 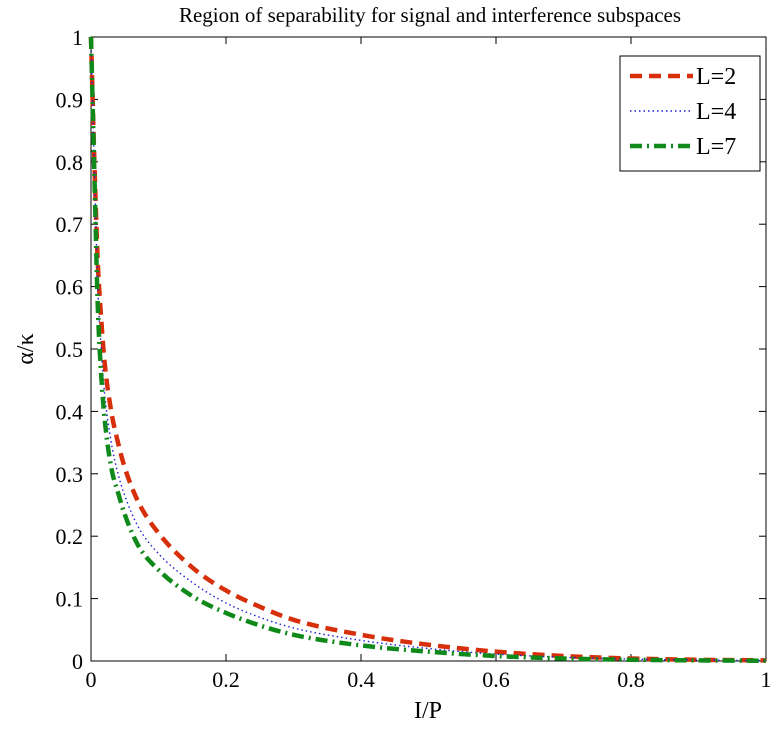 I want to click on y-tick-label: 0.4, so click(x=70, y=411).